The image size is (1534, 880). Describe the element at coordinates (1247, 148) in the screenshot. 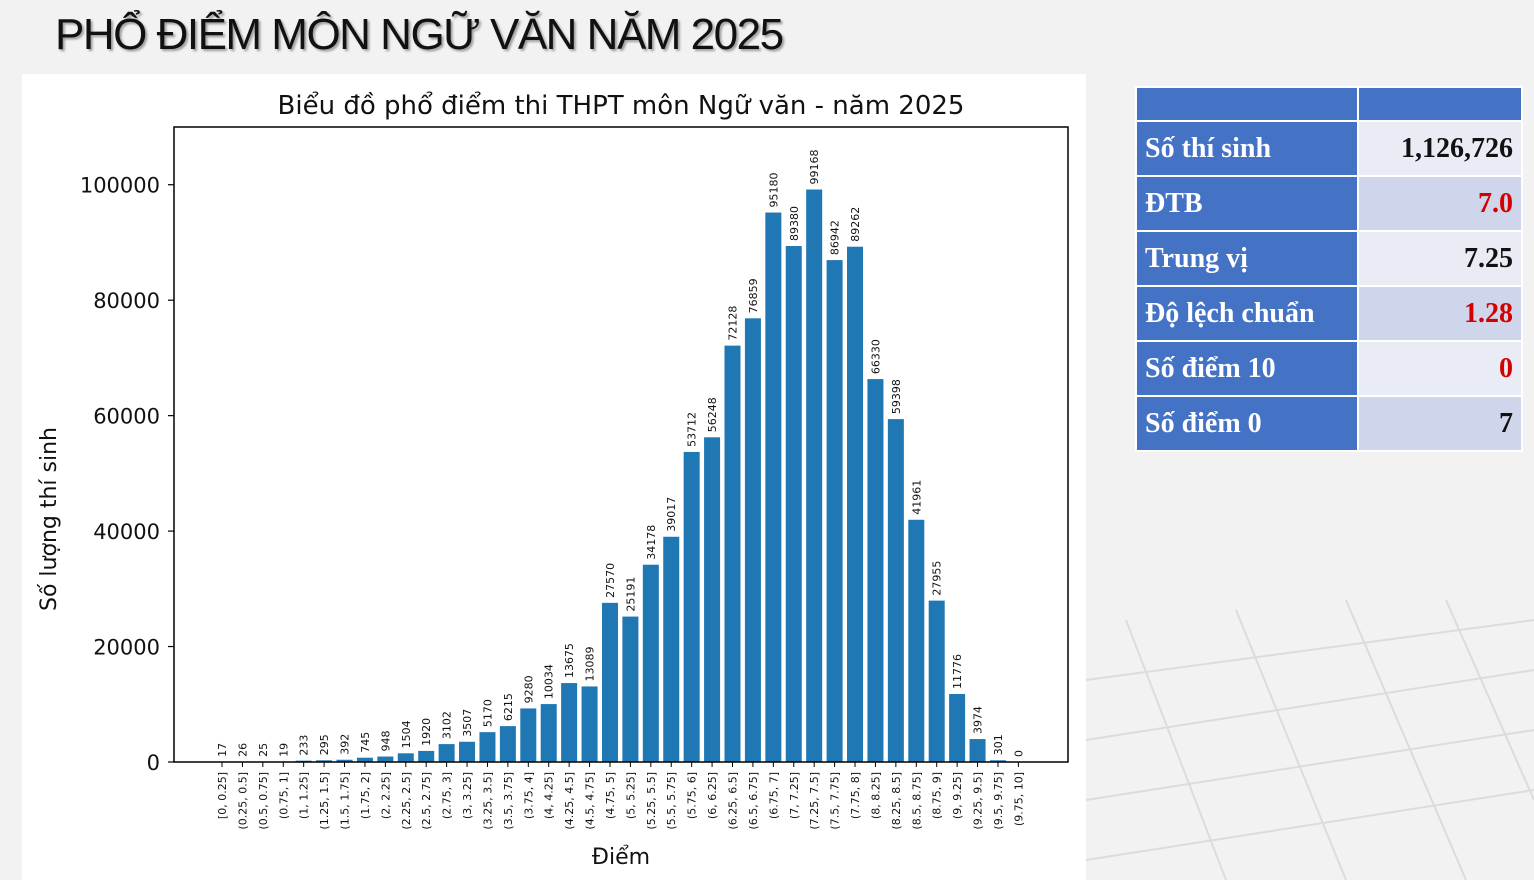

I see `stats-label: Số thí sinh` at that location.